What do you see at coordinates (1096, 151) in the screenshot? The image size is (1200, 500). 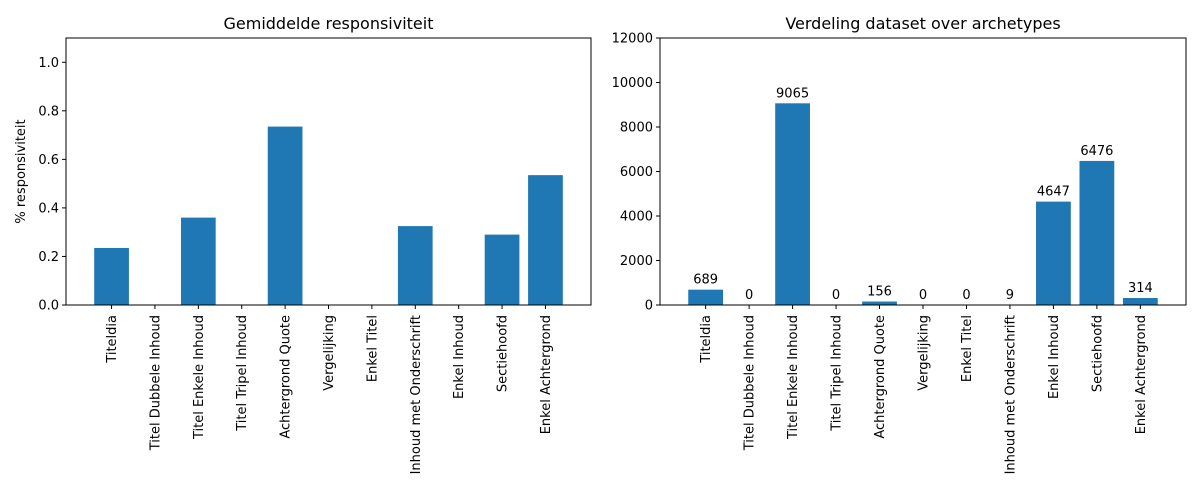 I see `data-label: 6476` at bounding box center [1096, 151].